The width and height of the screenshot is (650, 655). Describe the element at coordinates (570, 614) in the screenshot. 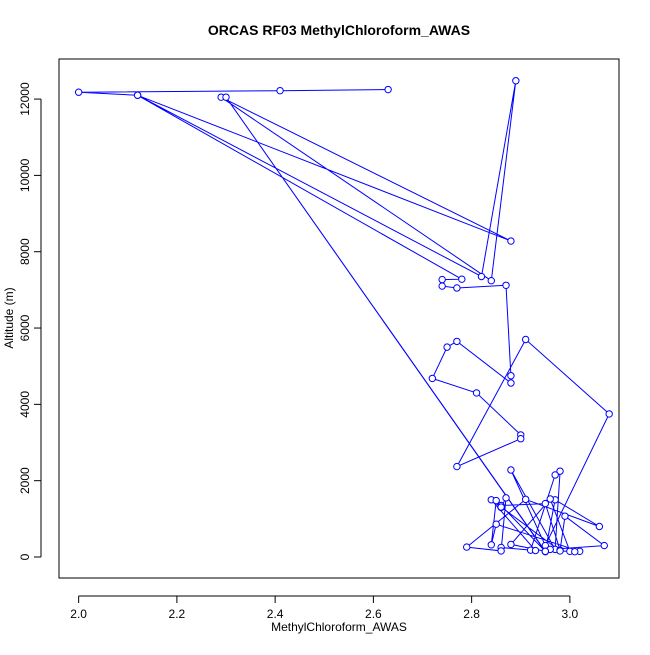

I see `x-tick-label: 3.0` at that location.